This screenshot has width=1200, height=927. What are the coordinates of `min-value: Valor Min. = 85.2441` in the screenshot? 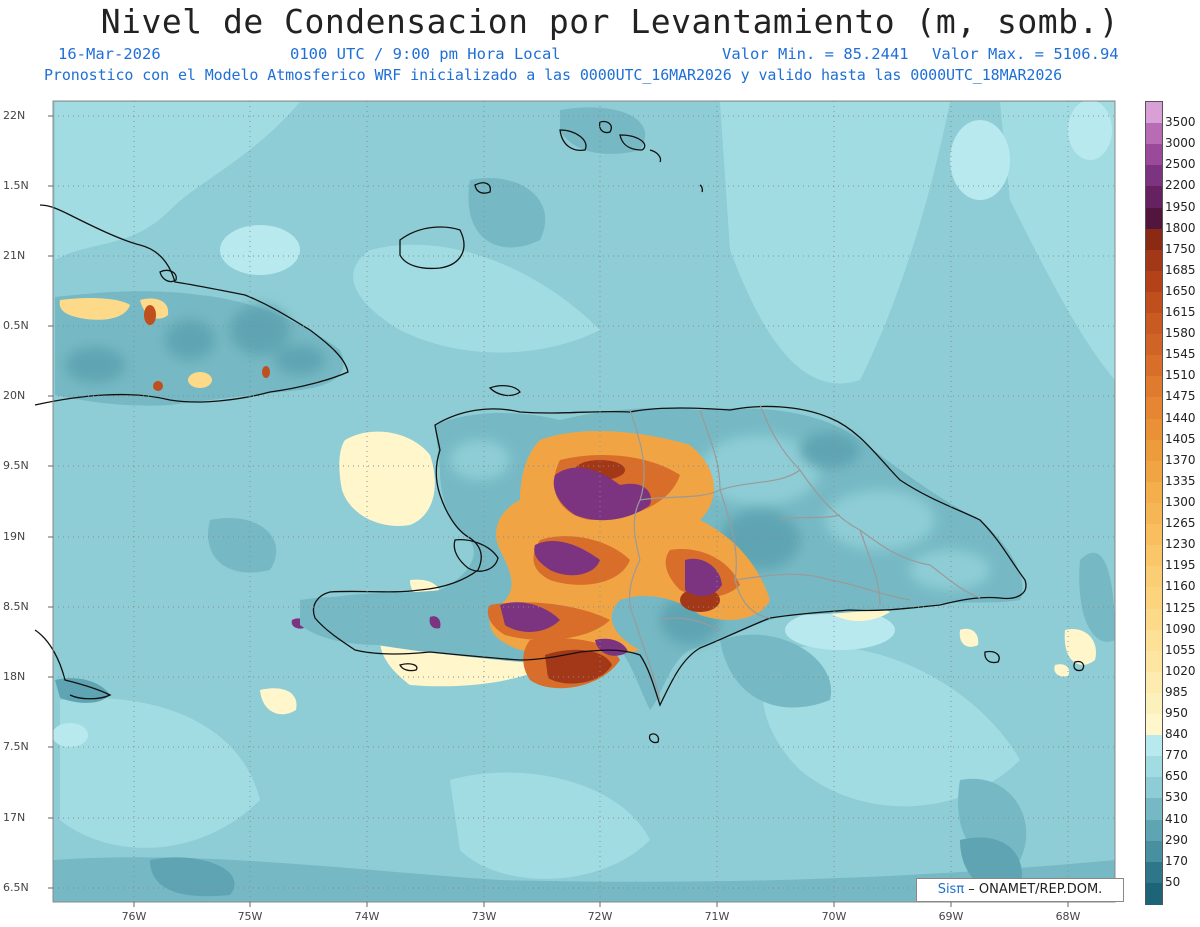 It's located at (815, 54).